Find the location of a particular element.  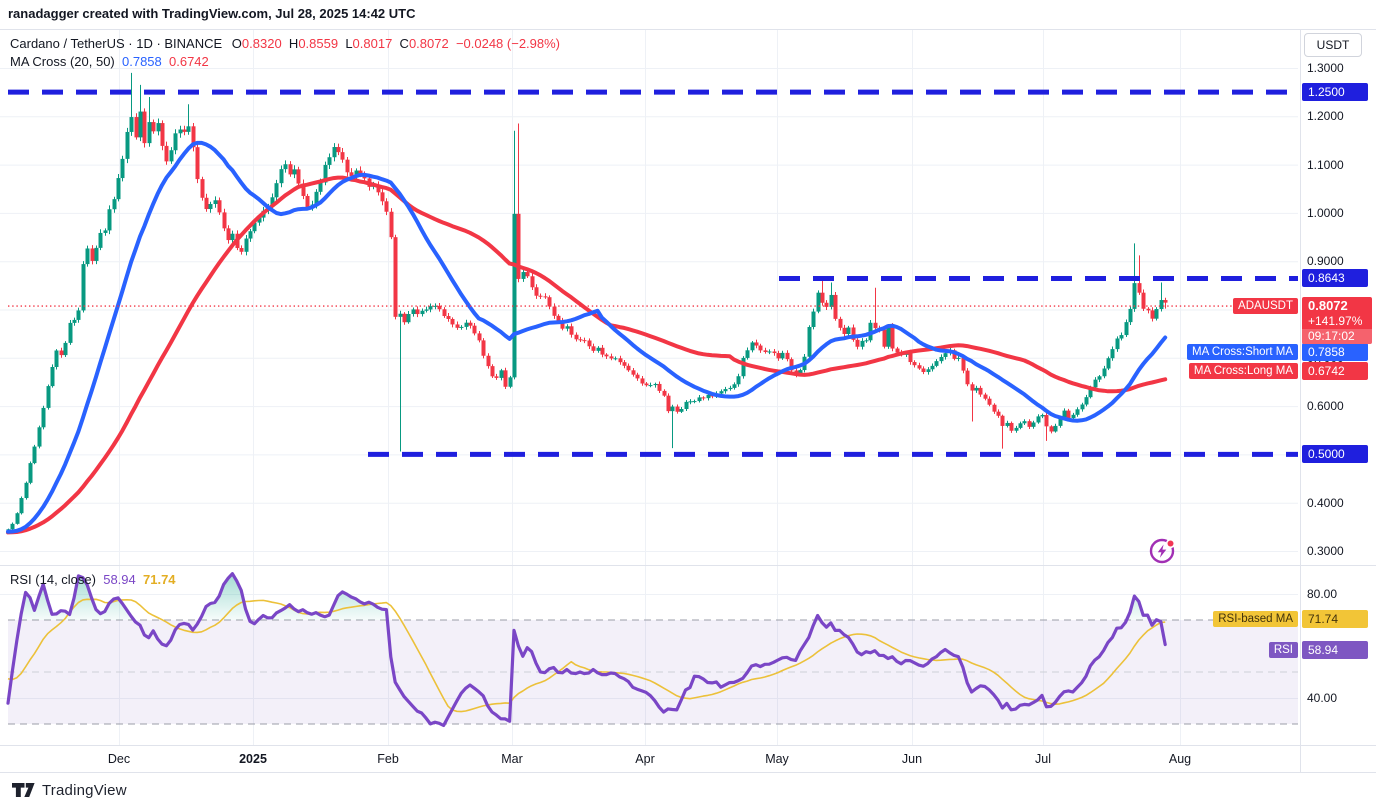

ma-long-value: 0.6742 is located at coordinates (189, 61).